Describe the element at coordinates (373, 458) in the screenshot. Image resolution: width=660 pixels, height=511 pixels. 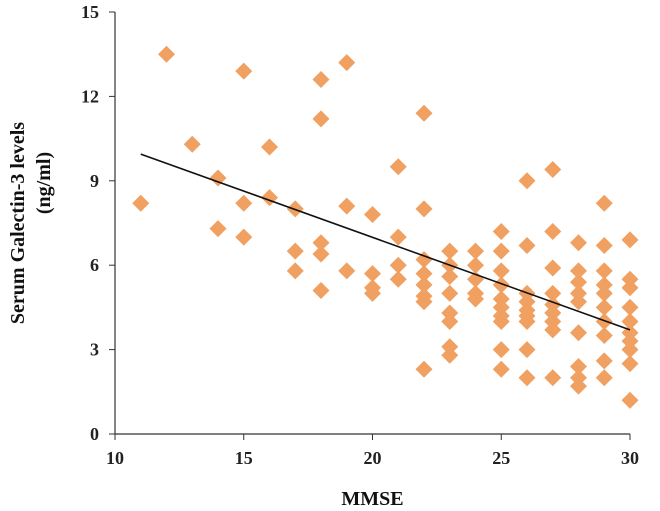
I see `x-tick-label: 20` at that location.